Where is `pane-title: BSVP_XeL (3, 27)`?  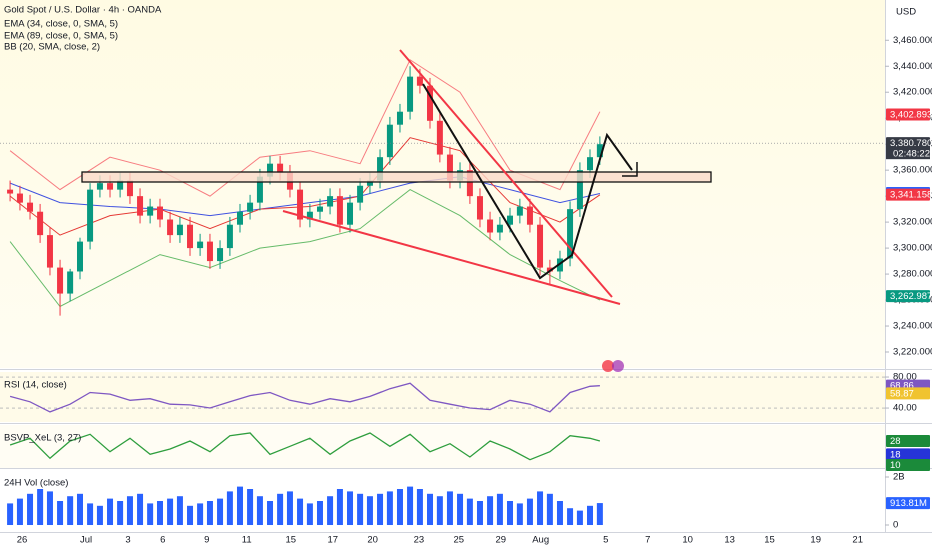
pane-title: BSVP_XeL (3, 27) is located at coordinates (42, 438).